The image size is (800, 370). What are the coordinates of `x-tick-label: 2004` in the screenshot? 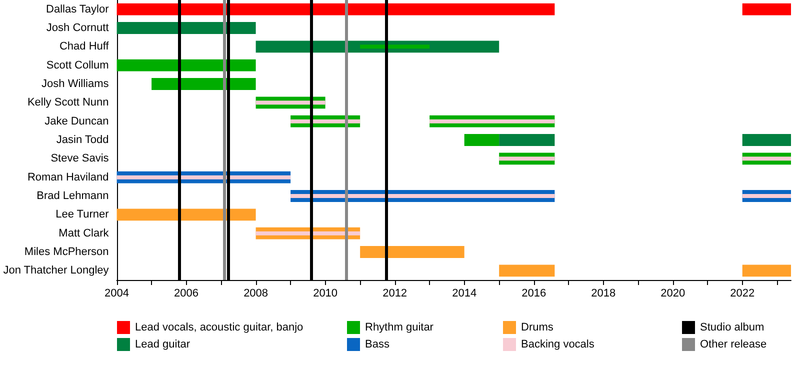 It's located at (117, 294).